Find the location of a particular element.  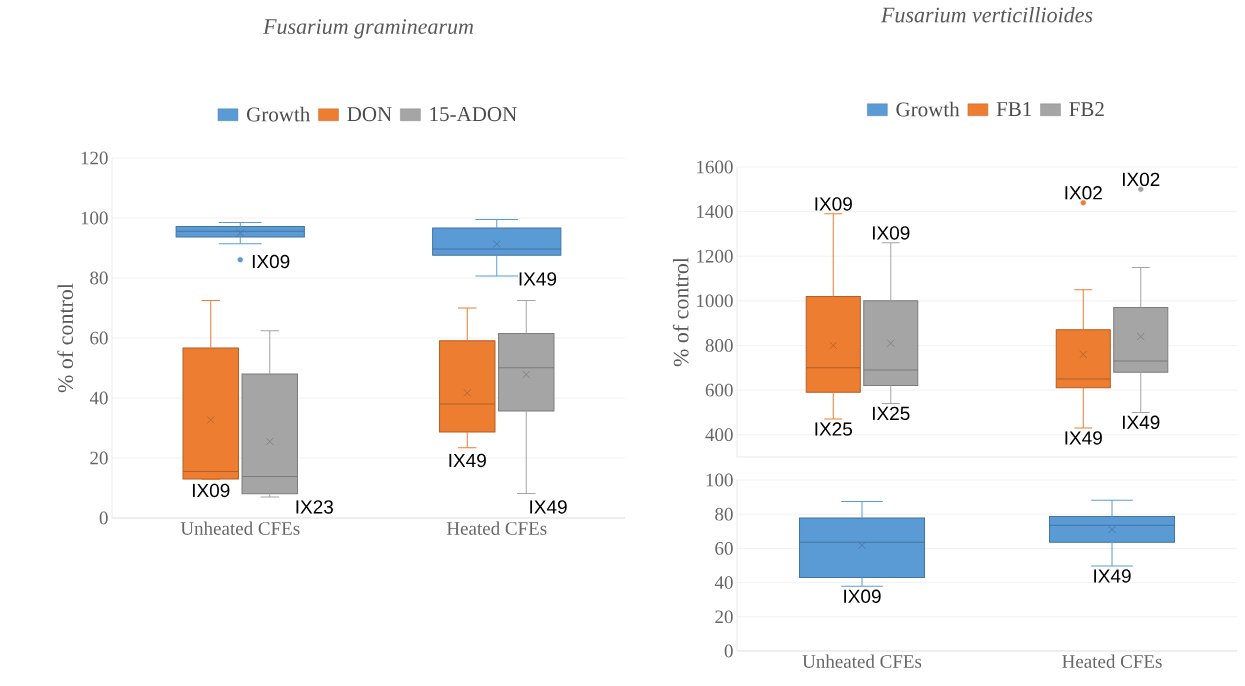

y-tick-label: 1600 is located at coordinates (715, 167).